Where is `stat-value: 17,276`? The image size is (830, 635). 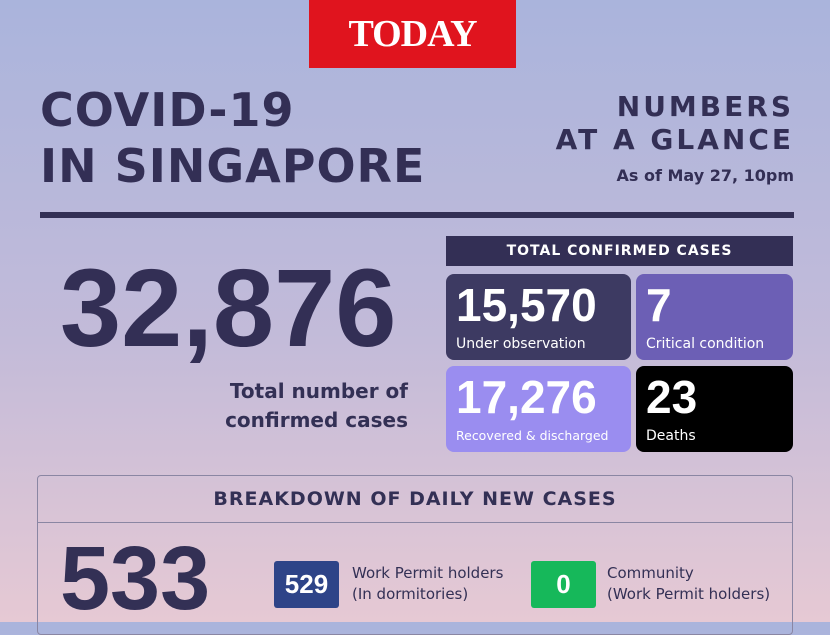
stat-value: 17,276 is located at coordinates (526, 397).